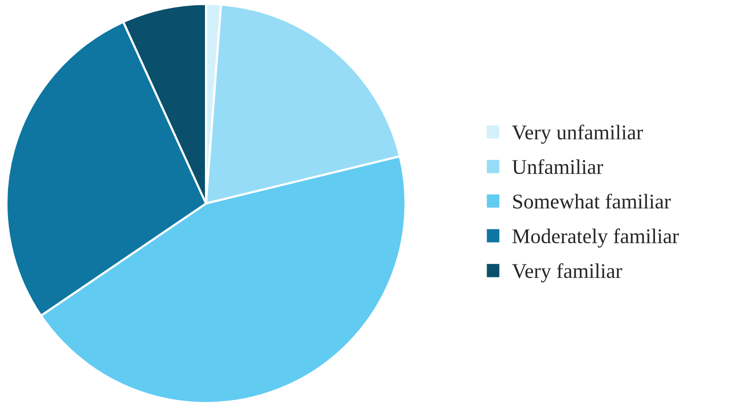  What do you see at coordinates (567, 272) in the screenshot?
I see `legend-label: Very familiar` at bounding box center [567, 272].